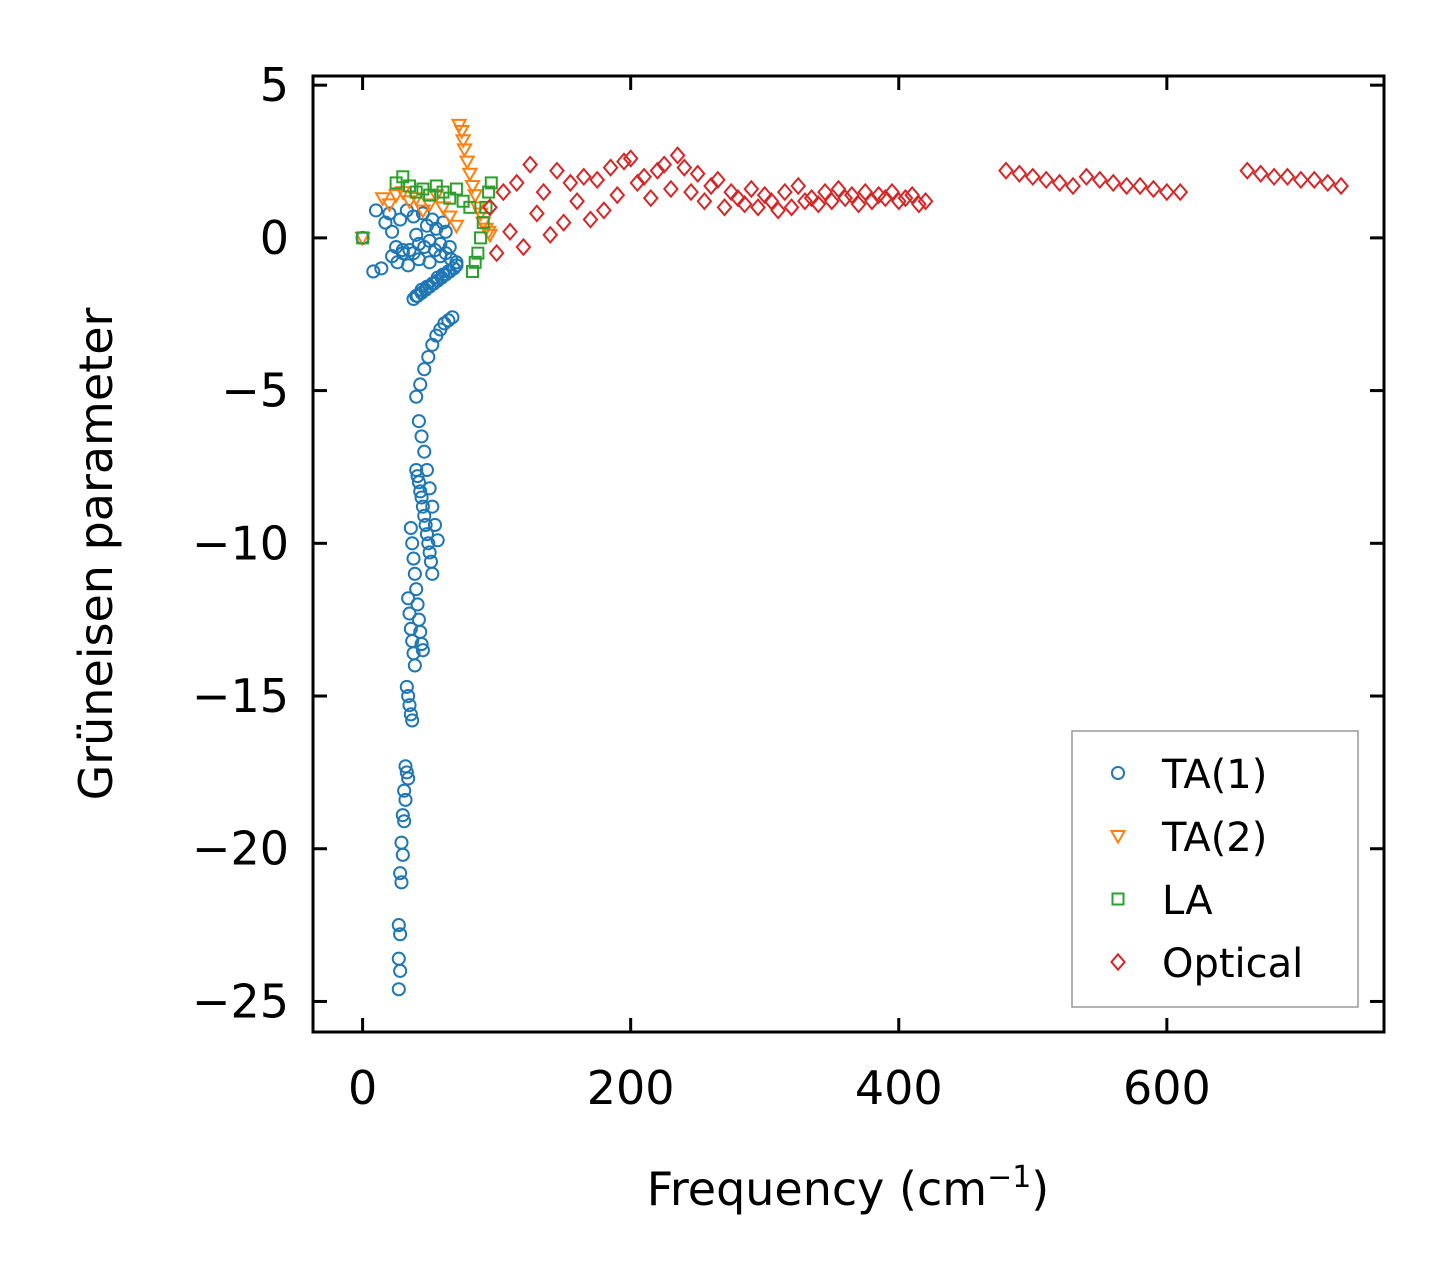  I want to click on legend-label-ta-1: TA(1), so click(1214, 775).